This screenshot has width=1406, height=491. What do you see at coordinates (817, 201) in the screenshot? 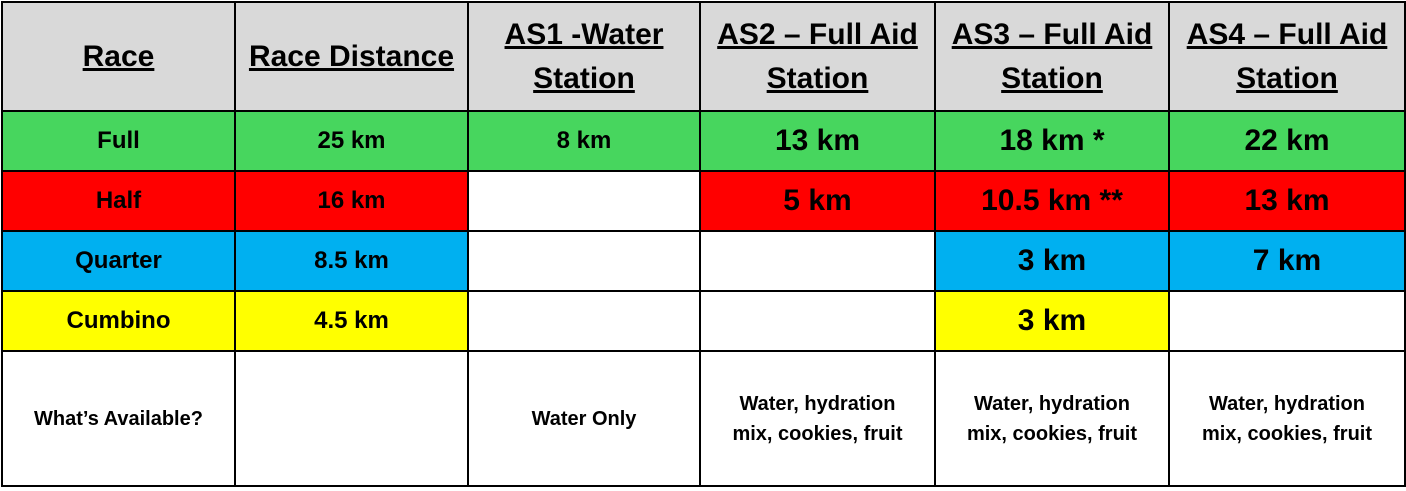
I see `as2-cell: 5 km` at bounding box center [817, 201].